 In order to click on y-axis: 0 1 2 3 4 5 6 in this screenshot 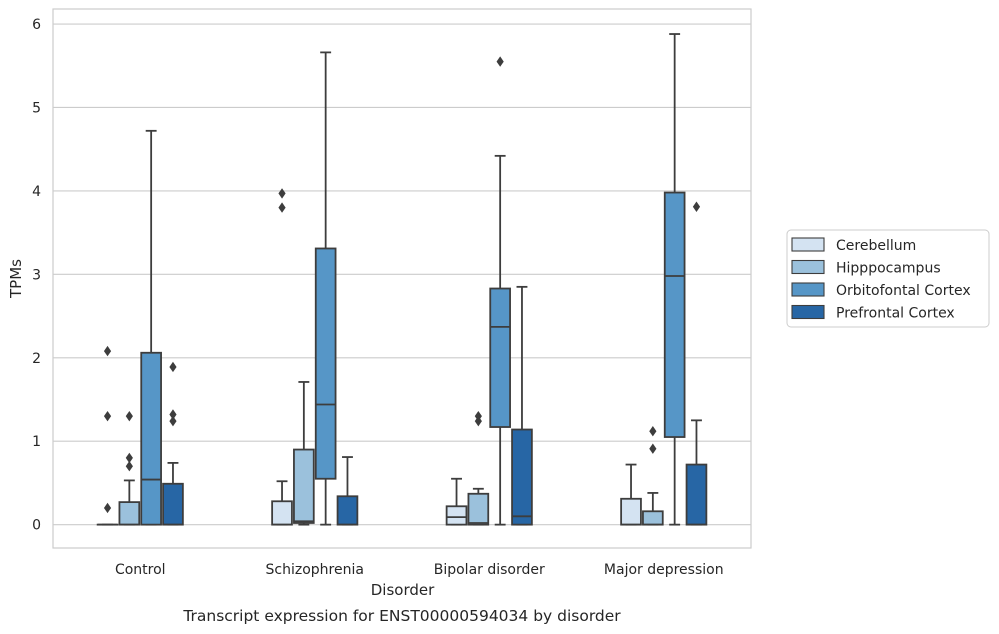, I will do `click(36, 275)`.